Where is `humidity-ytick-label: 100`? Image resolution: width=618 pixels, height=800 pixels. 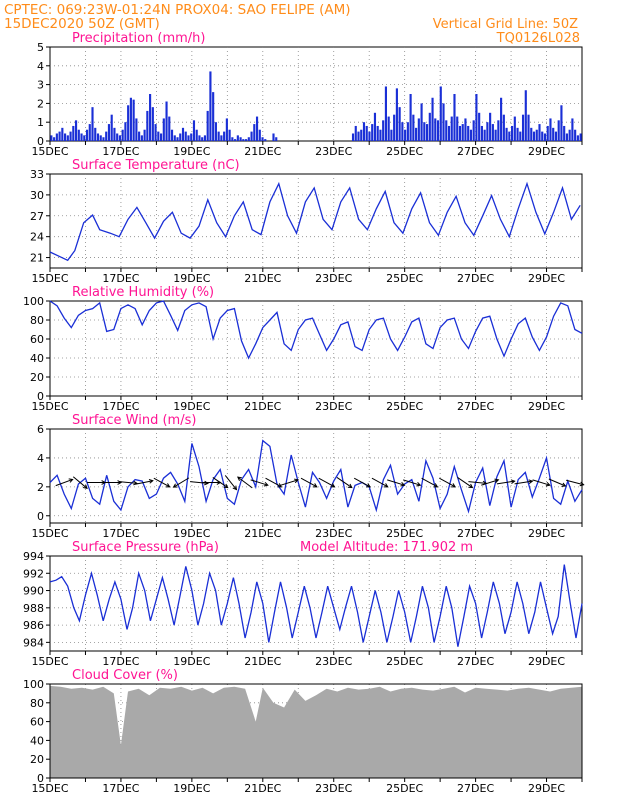 humidity-ytick-label: 100 is located at coordinates (33, 301).